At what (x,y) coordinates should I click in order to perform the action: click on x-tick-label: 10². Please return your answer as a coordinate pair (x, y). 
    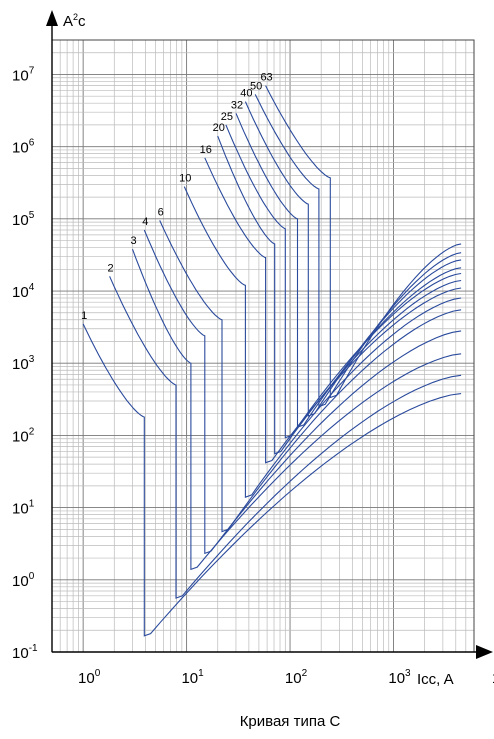
    Looking at the image, I should click on (296, 677).